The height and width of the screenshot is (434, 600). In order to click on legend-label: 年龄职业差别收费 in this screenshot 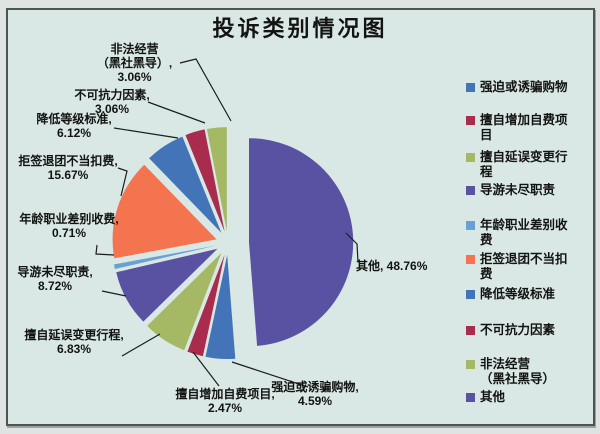, I will do `click(524, 233)`.